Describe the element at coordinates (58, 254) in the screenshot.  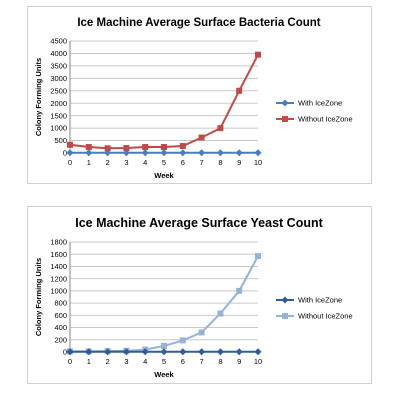
I see `y-tick-label: 1600` at that location.